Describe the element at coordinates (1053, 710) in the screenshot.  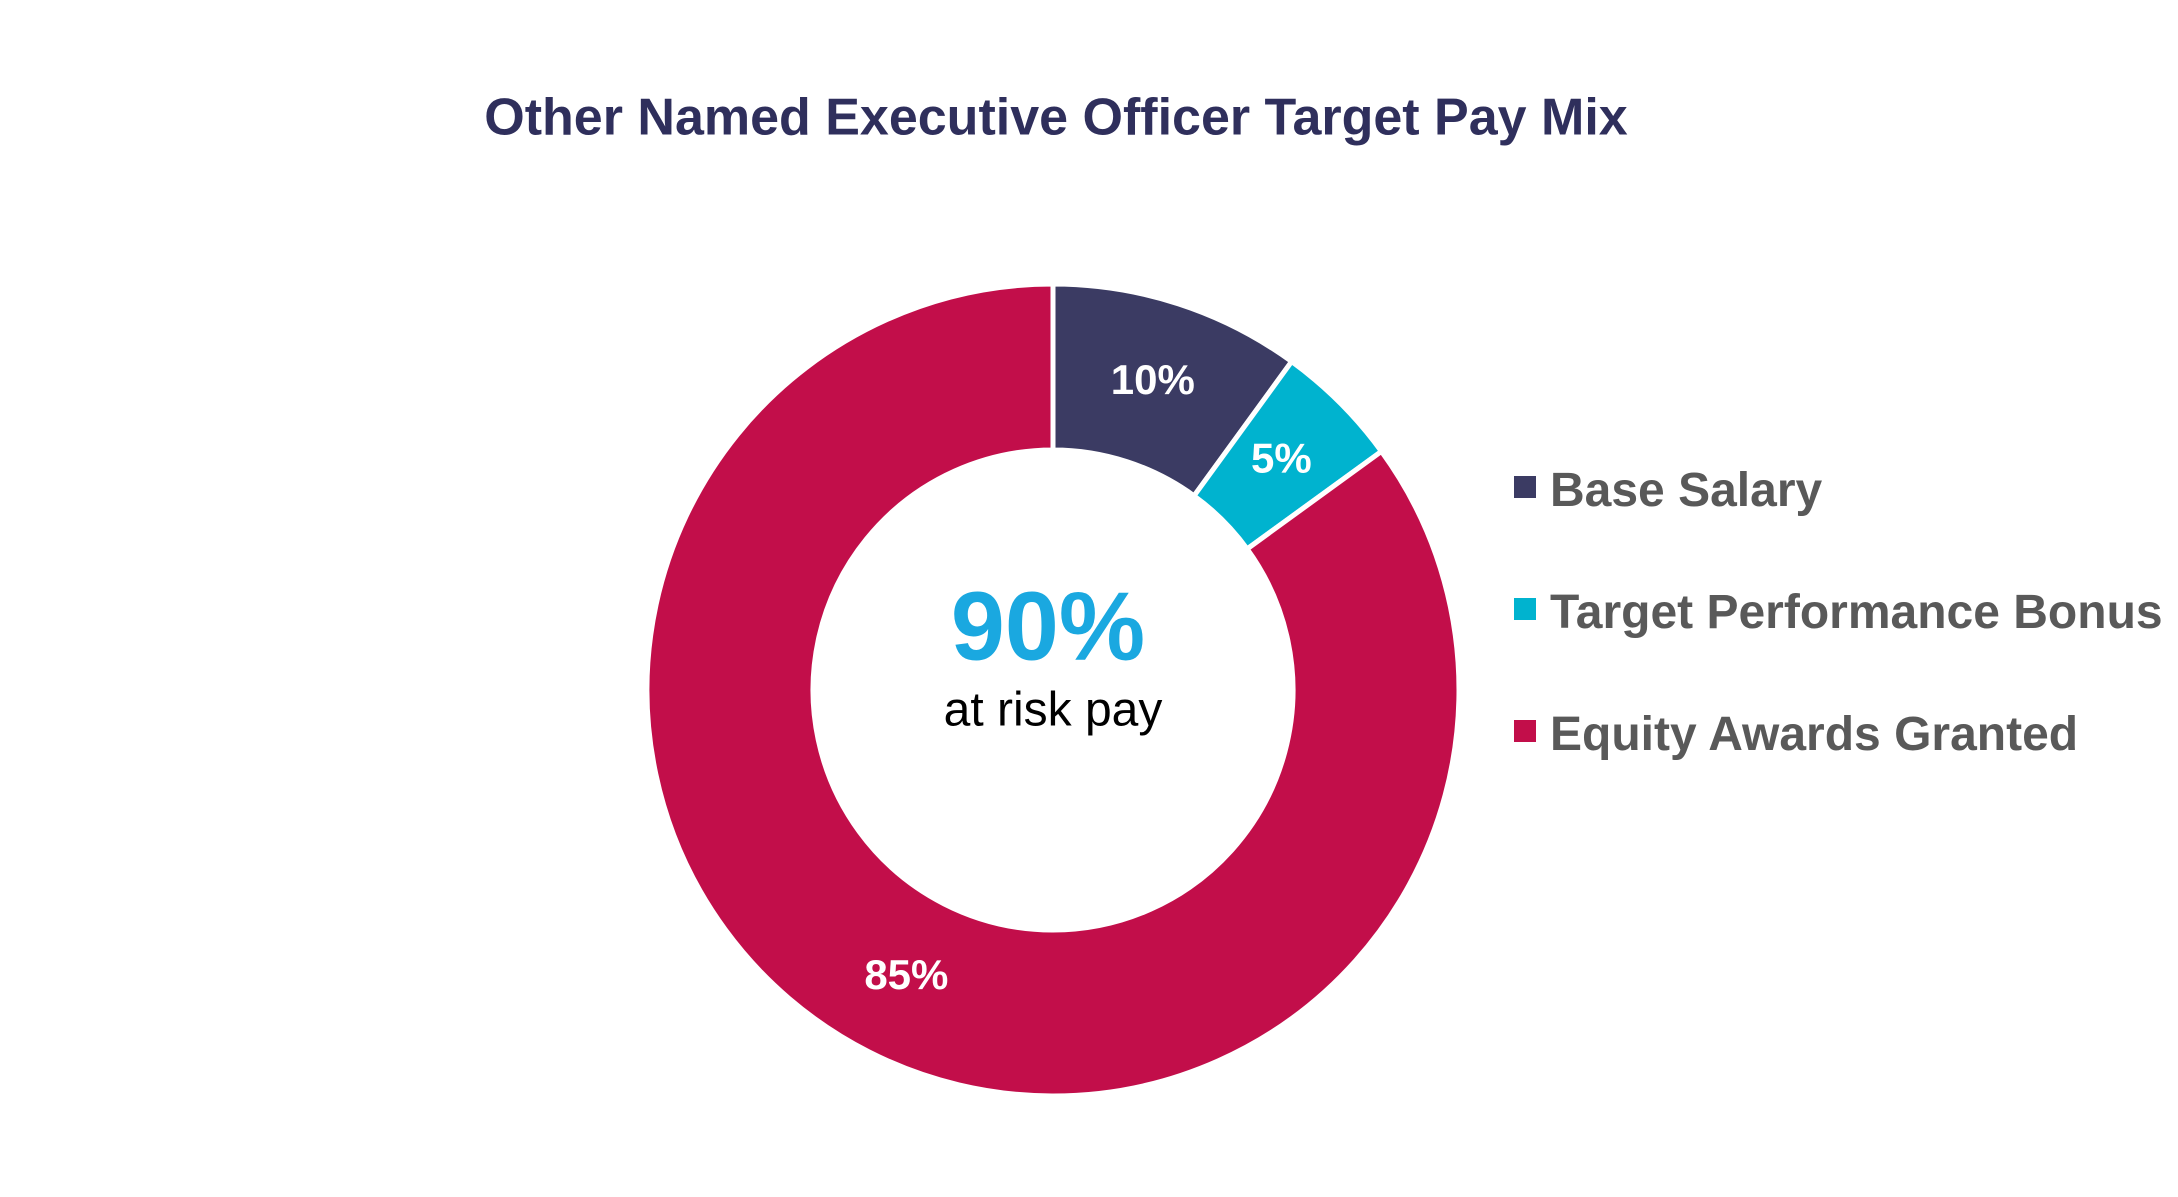
I see `center-text: at risk pay` at that location.